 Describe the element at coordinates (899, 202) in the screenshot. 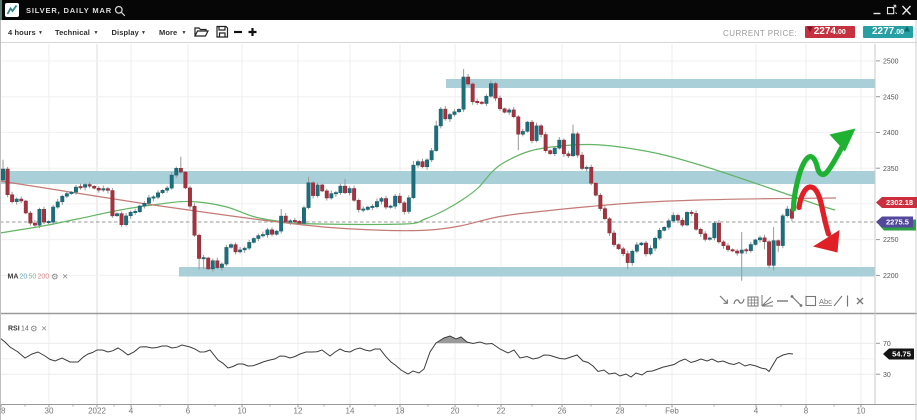

I see `svg-text: 2302.18` at that location.